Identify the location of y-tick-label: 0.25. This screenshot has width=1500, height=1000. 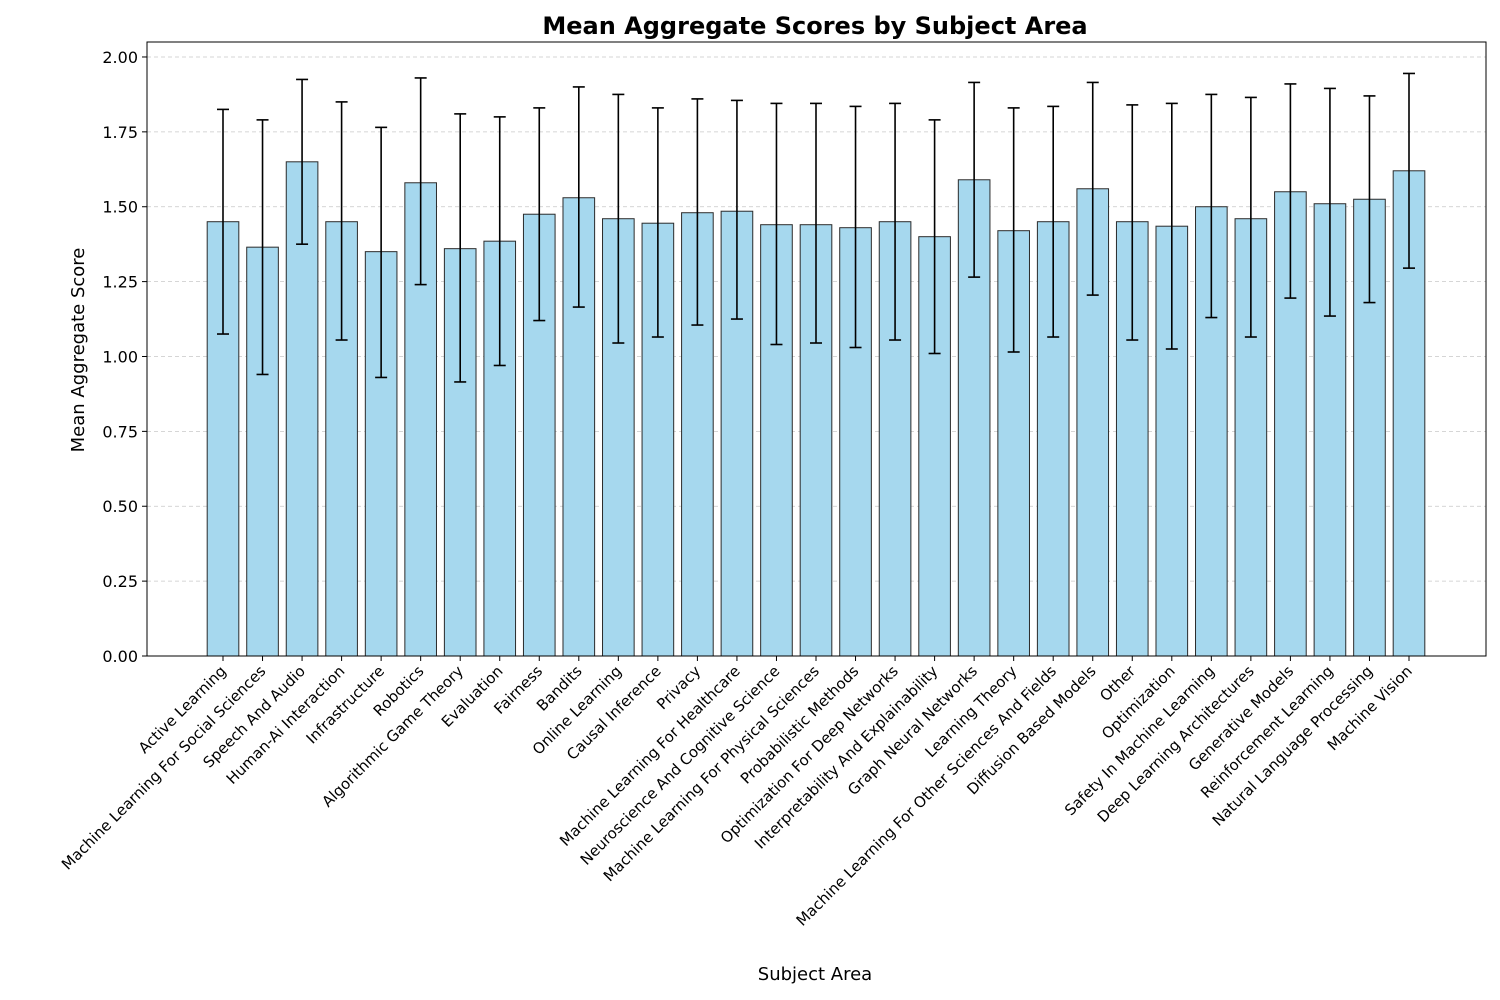
(120, 581).